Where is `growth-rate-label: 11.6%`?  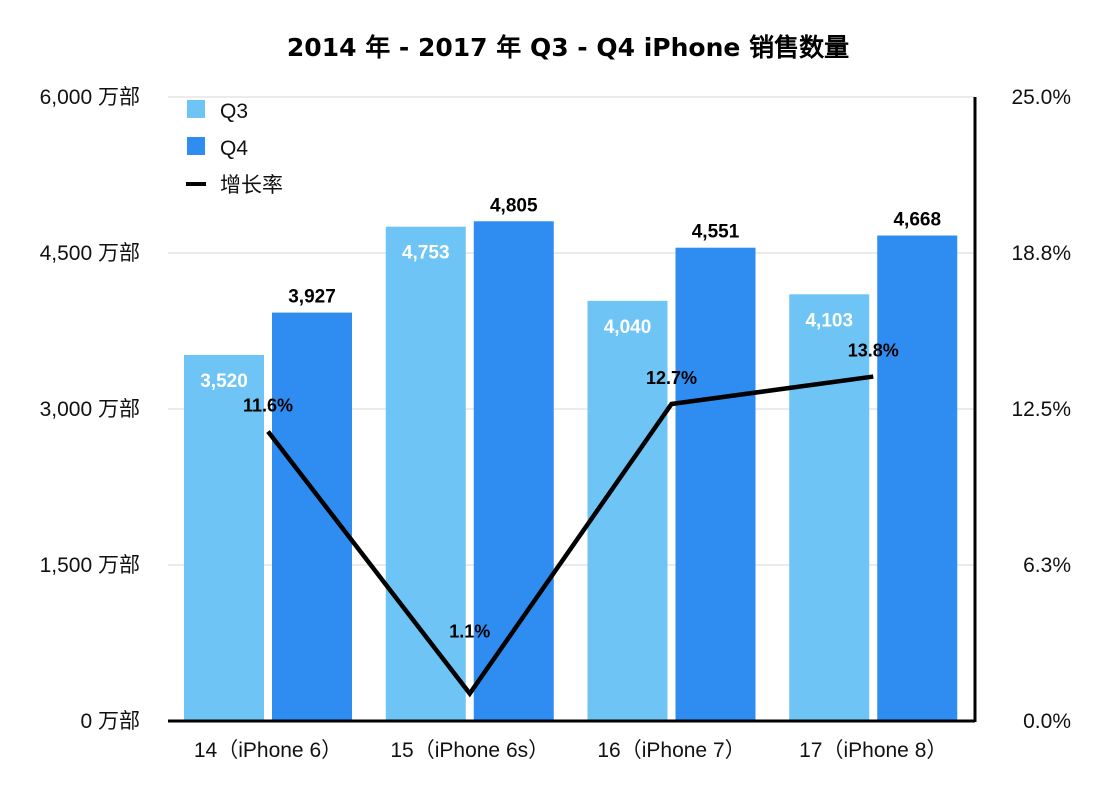
growth-rate-label: 11.6% is located at coordinates (268, 405).